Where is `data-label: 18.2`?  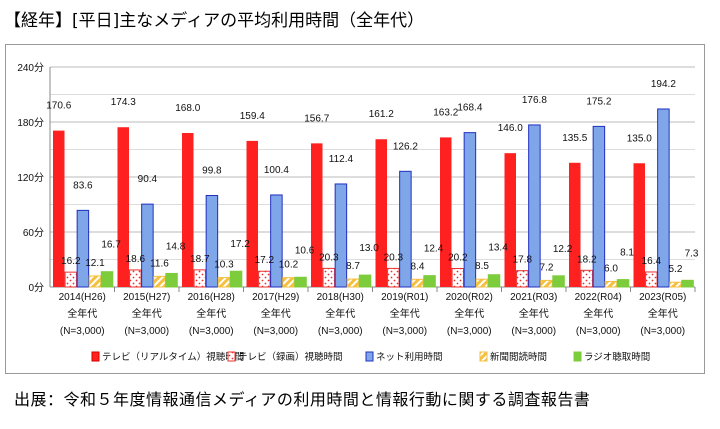 data-label: 18.2 is located at coordinates (587, 259).